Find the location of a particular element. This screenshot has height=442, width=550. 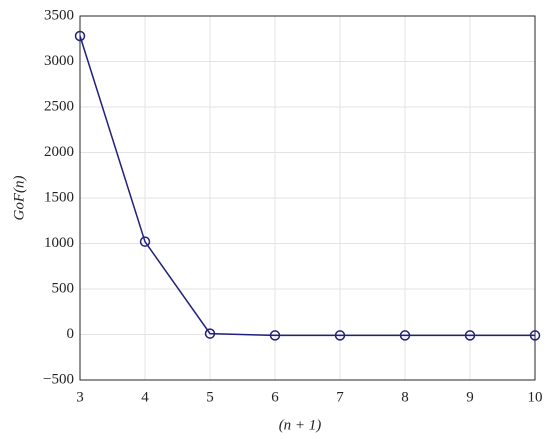

y-tick-label: 0 is located at coordinates (71, 334).